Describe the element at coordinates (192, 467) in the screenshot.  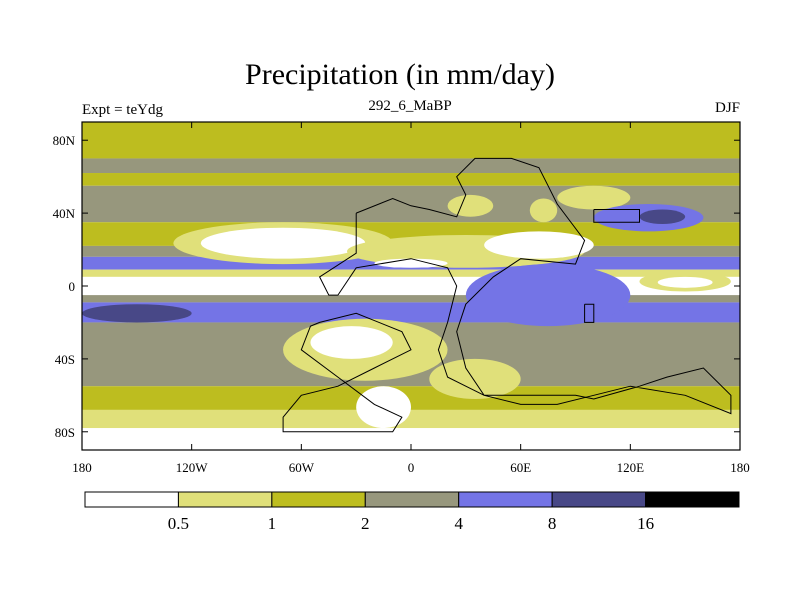
I see `x-tick-label: 120W` at that location.